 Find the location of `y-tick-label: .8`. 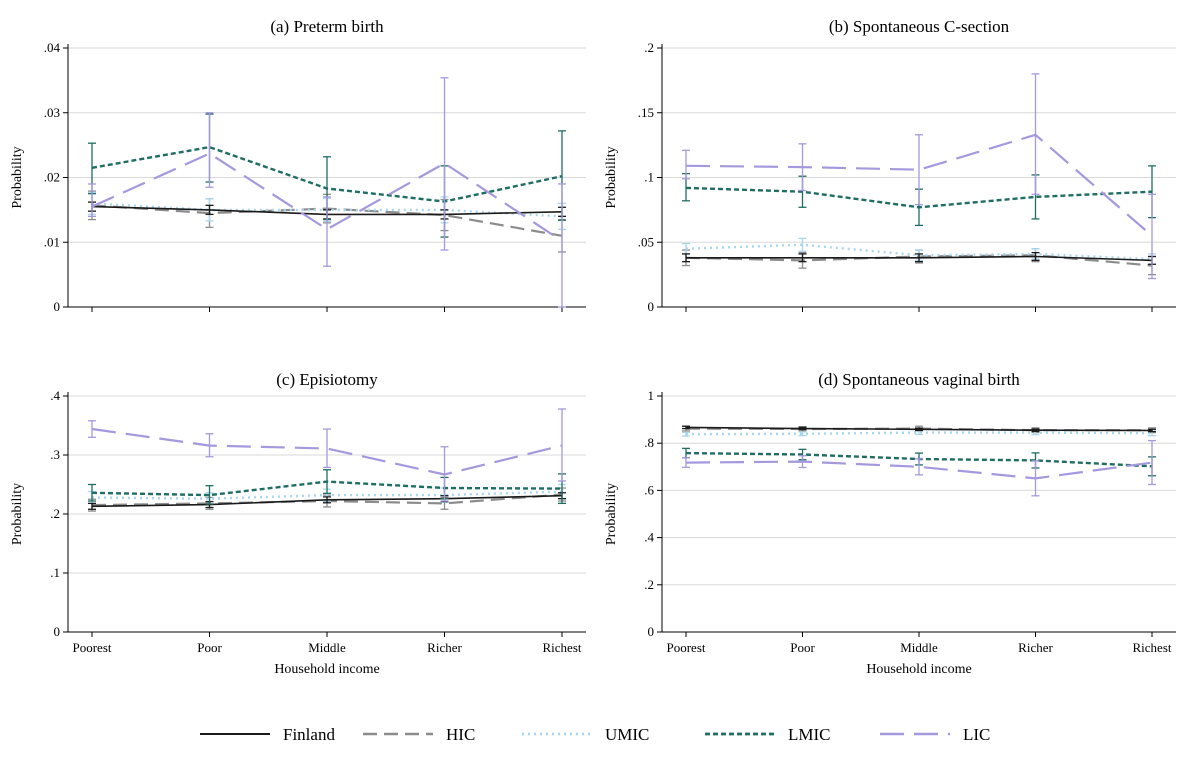

y-tick-label: .8 is located at coordinates (649, 442).